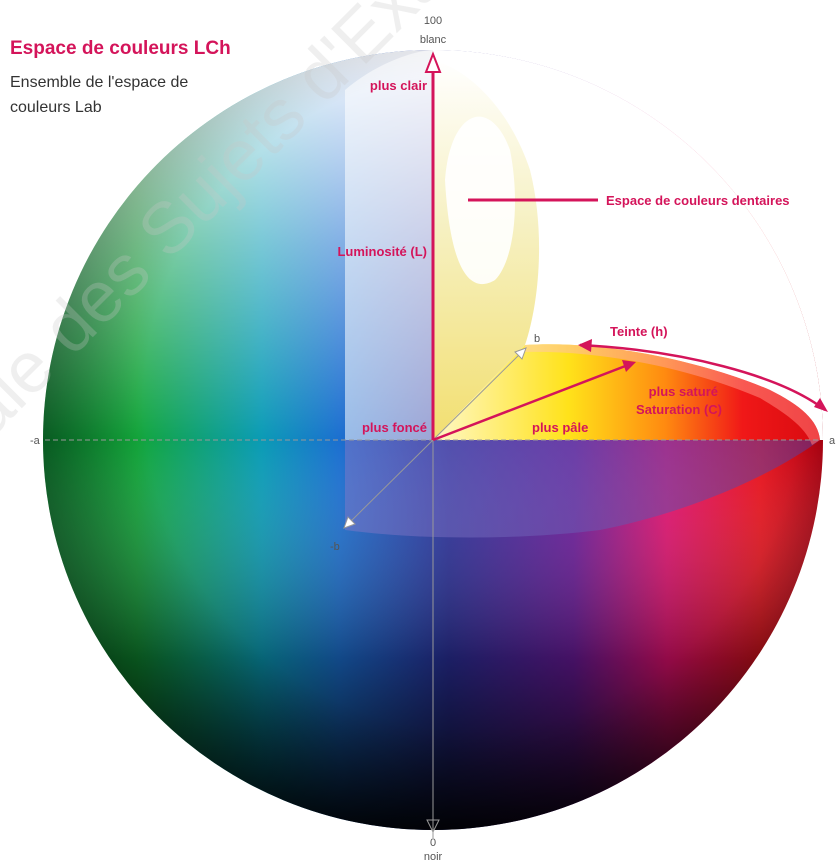 Image resolution: width=837 pixels, height=868 pixels. What do you see at coordinates (35, 441) in the screenshot?
I see `axis-neg-a-label: -a` at bounding box center [35, 441].